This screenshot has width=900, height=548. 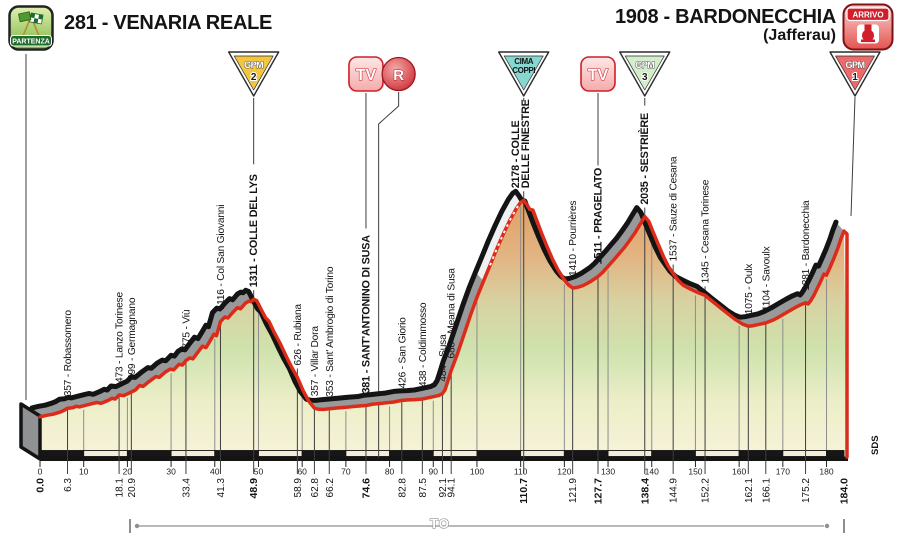 What do you see at coordinates (298, 335) in the screenshot?
I see `waypoint-label: 626 - Rubiana` at bounding box center [298, 335].